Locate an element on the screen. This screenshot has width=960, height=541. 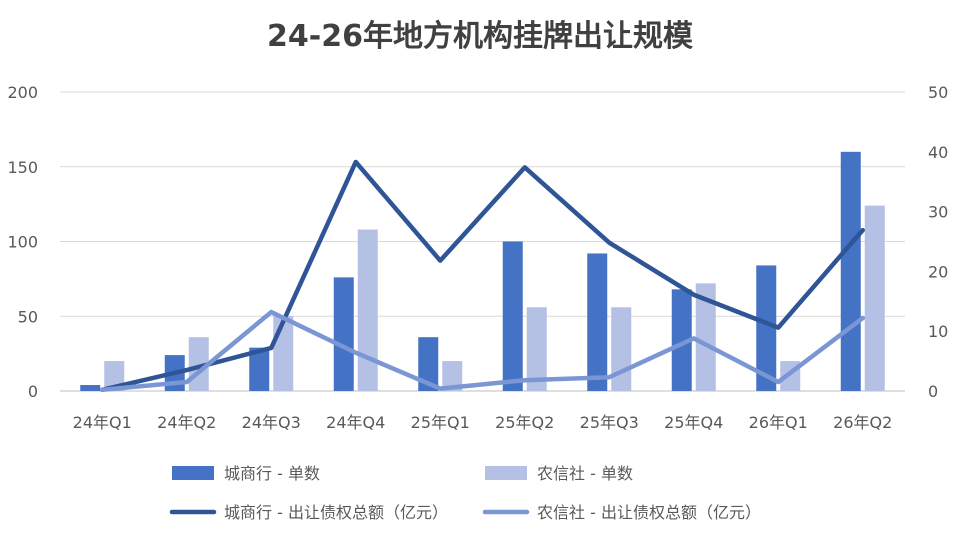
x-tick-label: 26年Q1 is located at coordinates (778, 422).